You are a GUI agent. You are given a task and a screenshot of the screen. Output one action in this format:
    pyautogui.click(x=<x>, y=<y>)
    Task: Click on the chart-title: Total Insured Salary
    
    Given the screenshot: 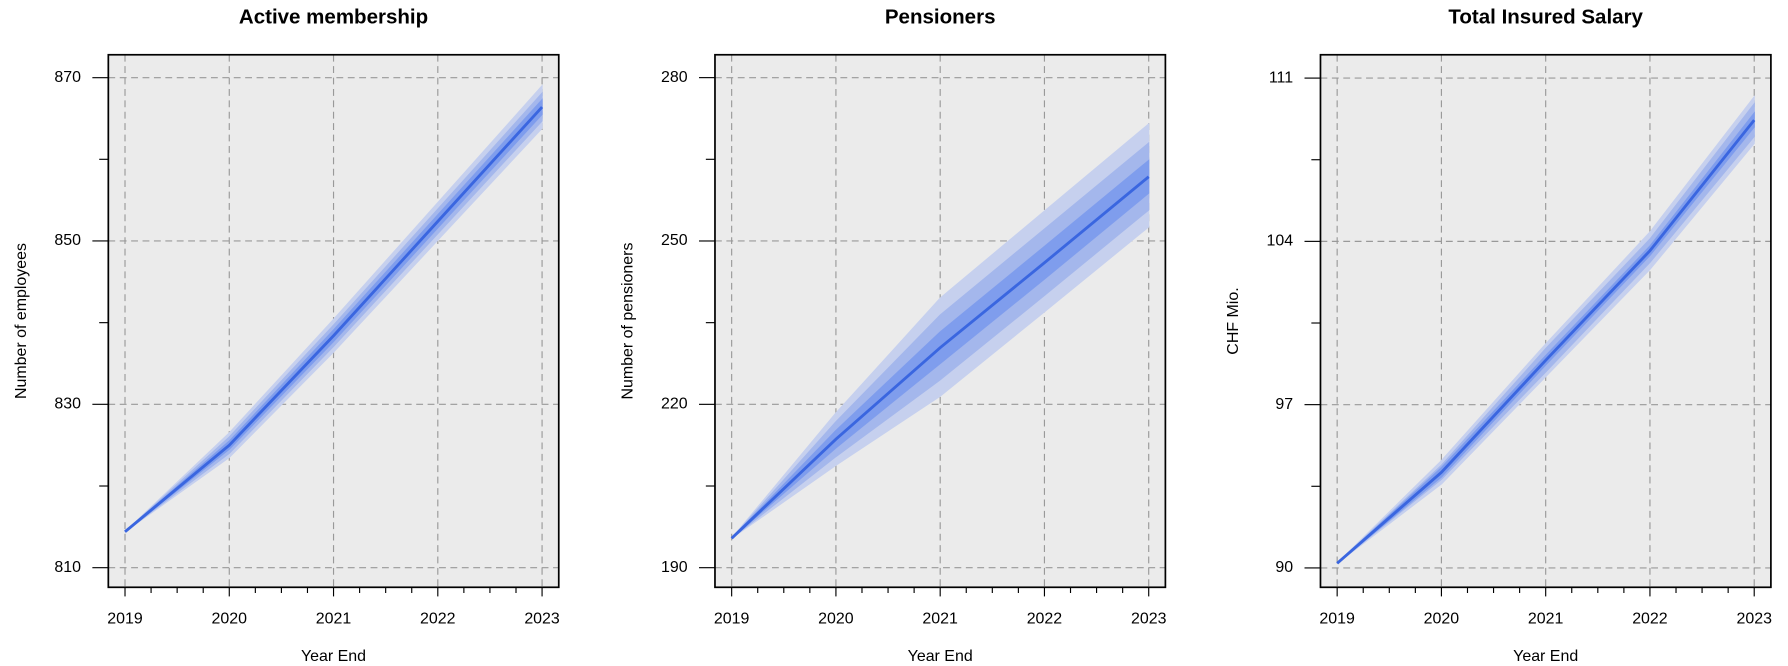 What is the action you would take?
    pyautogui.click(x=1545, y=17)
    